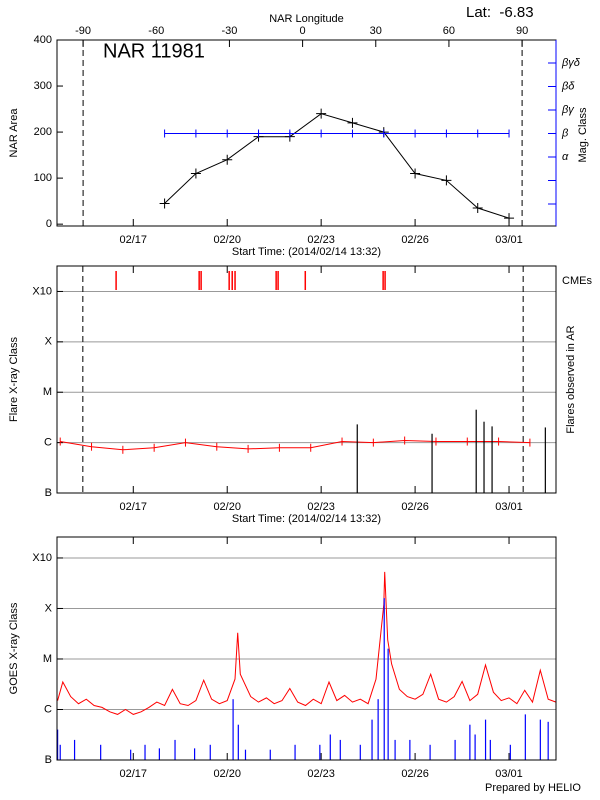 Image resolution: width=600 pixels, height=800 pixels. Describe the element at coordinates (49, 224) in the screenshot. I see `y-tick-label: 0` at that location.